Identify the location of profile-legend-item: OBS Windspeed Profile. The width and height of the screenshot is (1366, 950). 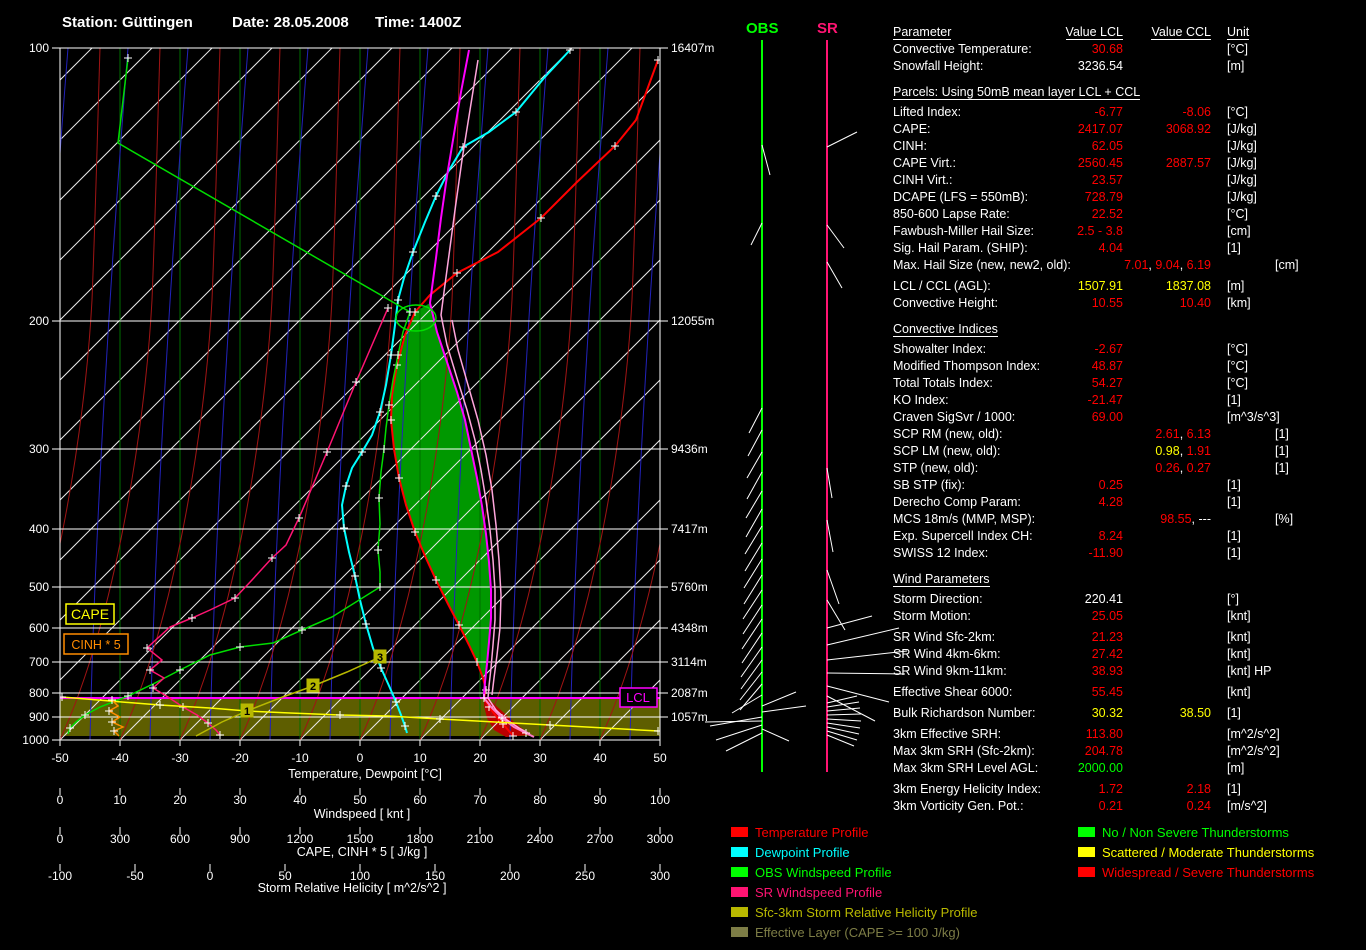
(854, 872).